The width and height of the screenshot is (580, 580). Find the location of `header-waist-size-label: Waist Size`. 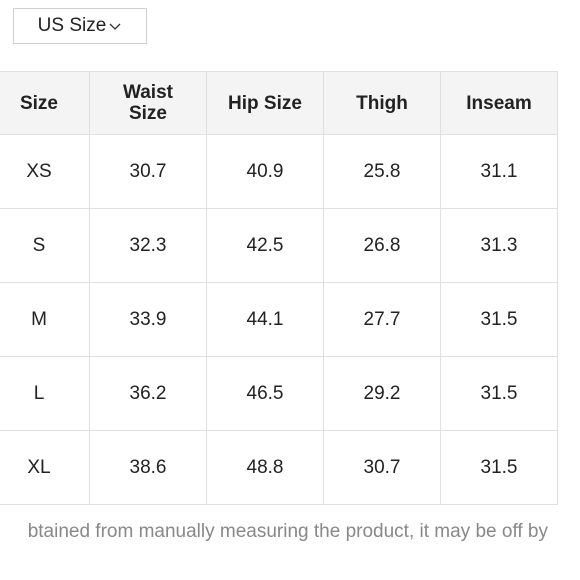

header-waist-size-label: Waist Size is located at coordinates (148, 103).